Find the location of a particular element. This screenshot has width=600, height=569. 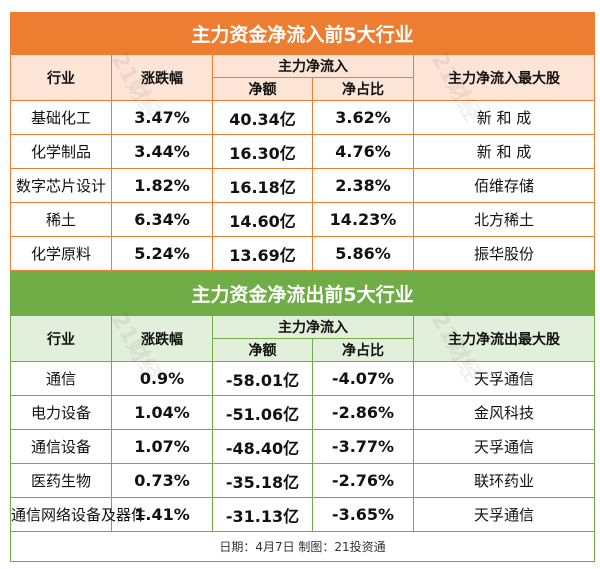

top-stock-cell: 佰维存储 is located at coordinates (504, 185).